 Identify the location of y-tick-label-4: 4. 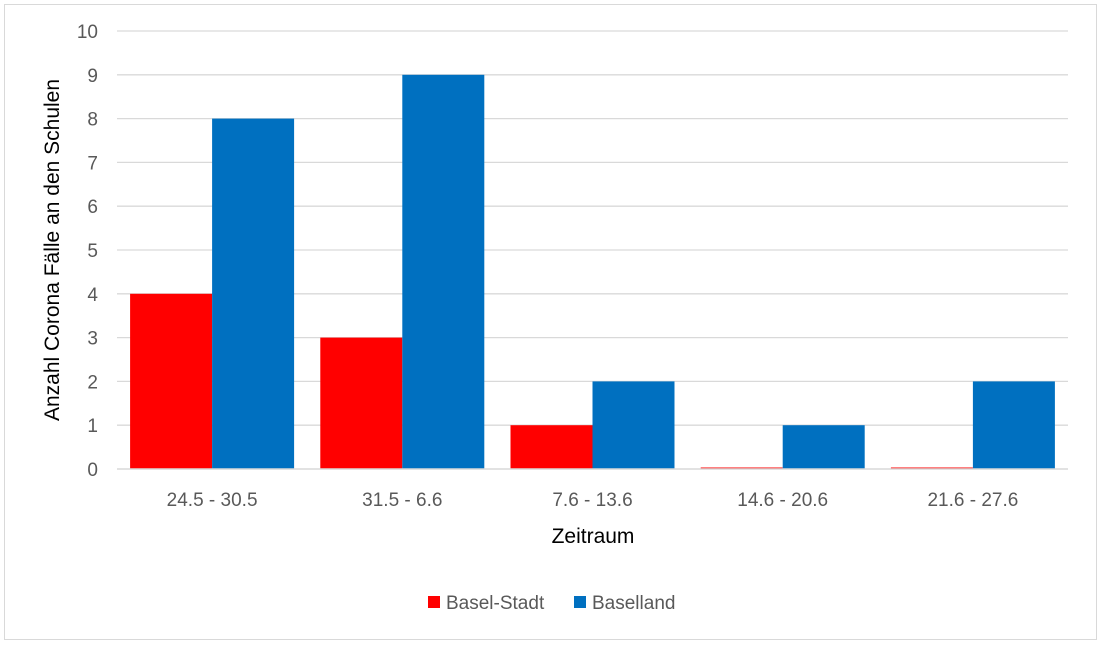
(92, 295).